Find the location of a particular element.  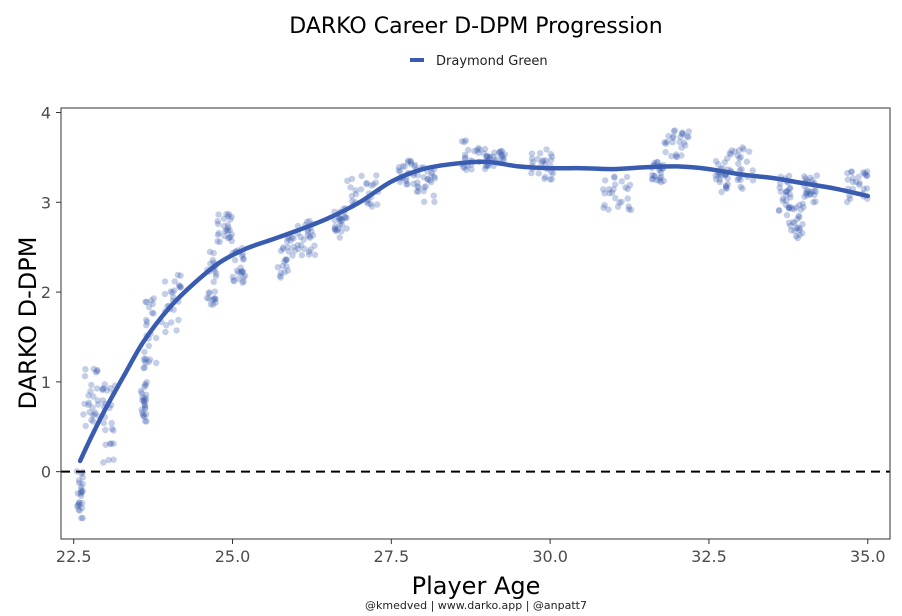

x-axis-title: Player Age is located at coordinates (476, 586).